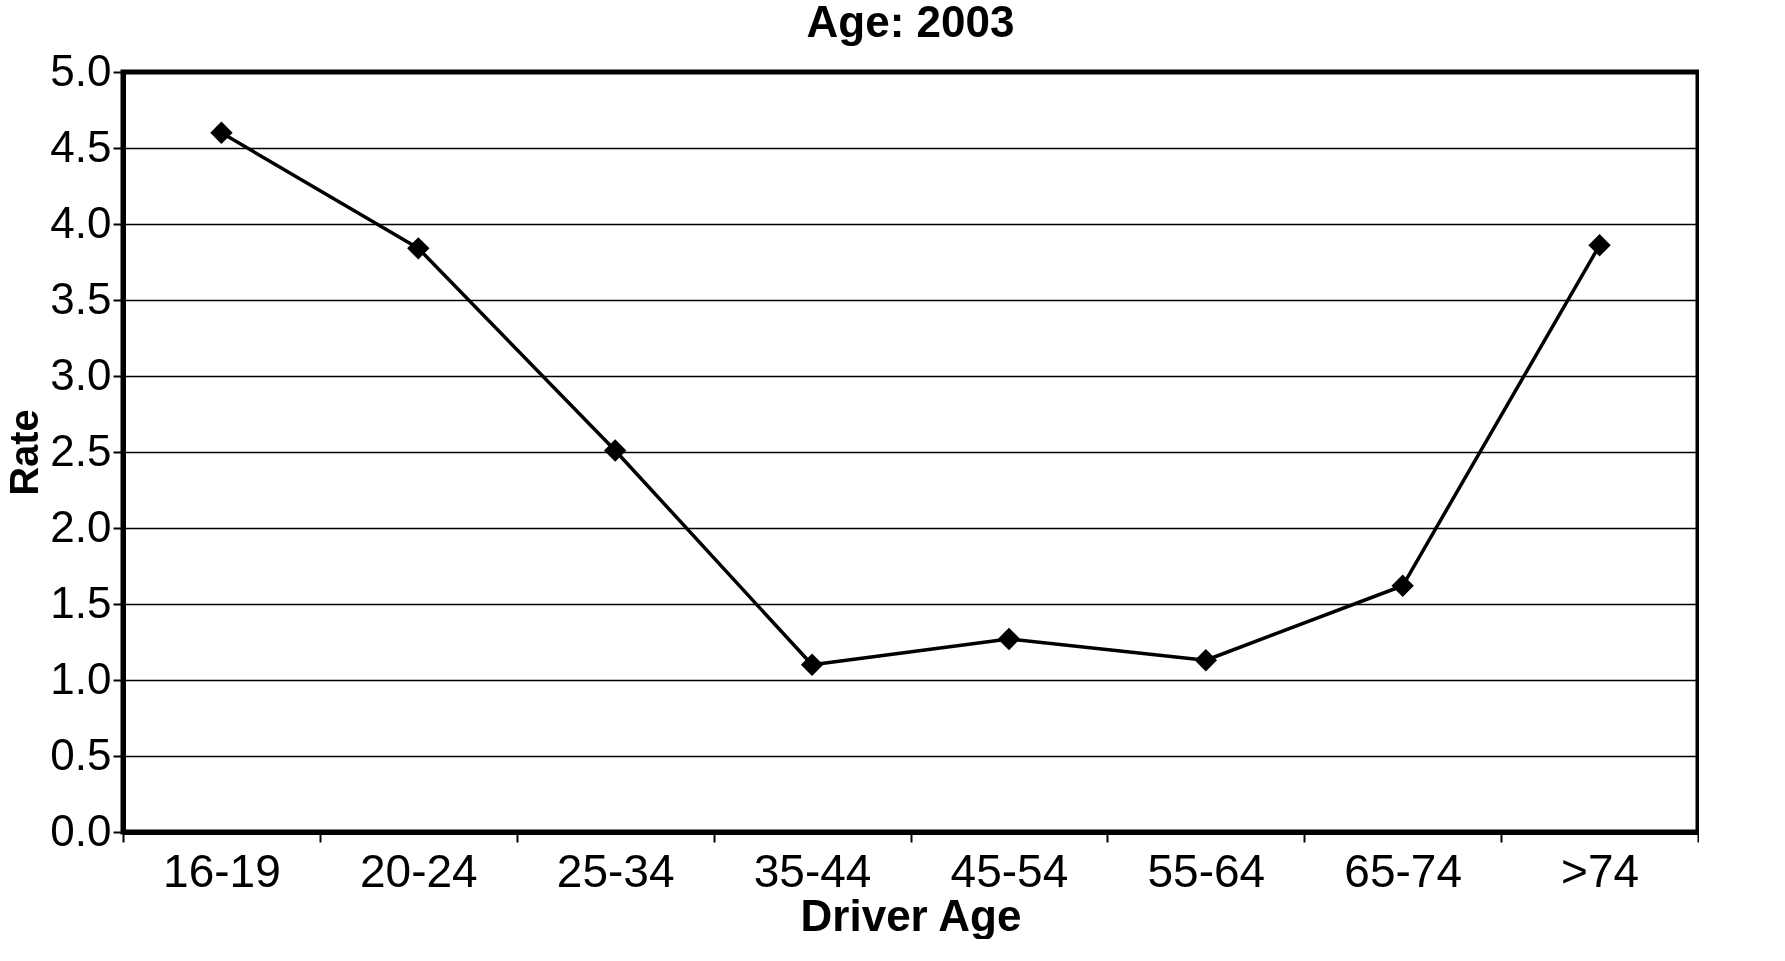 Image resolution: width=1785 pixels, height=961 pixels. Describe the element at coordinates (418, 870) in the screenshot. I see `x-tick-label: 20-24` at that location.